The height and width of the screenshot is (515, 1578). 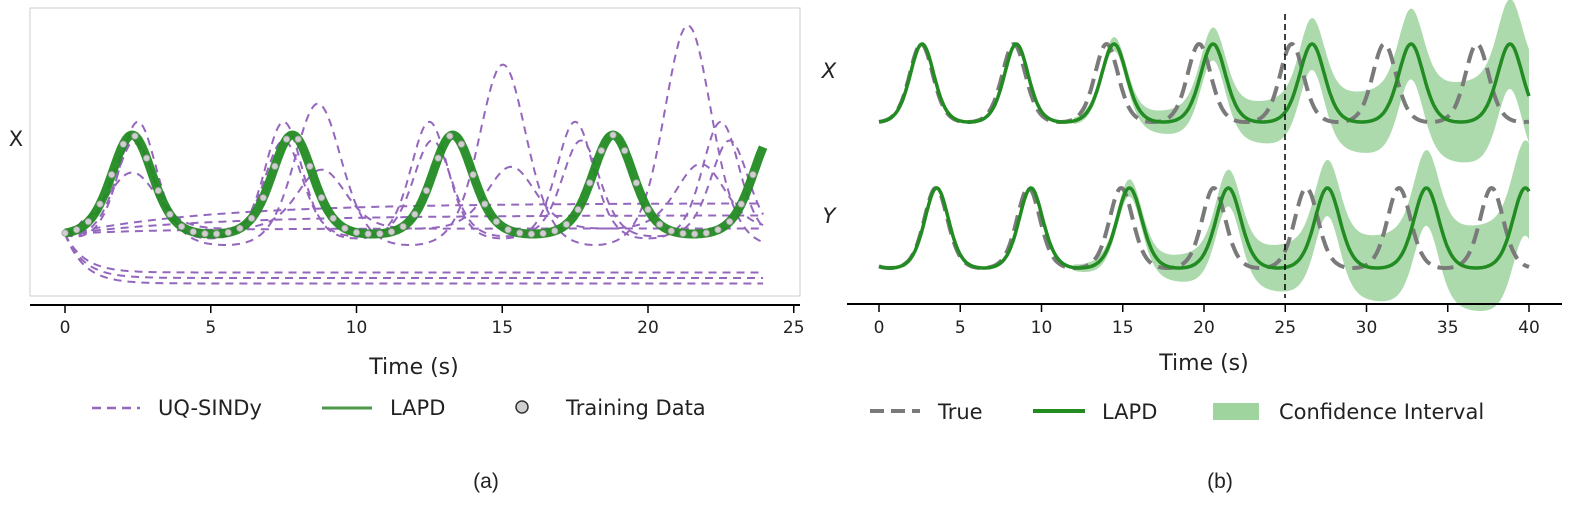 I want to click on panel-b-tick-label: 40, so click(x=1529, y=328).